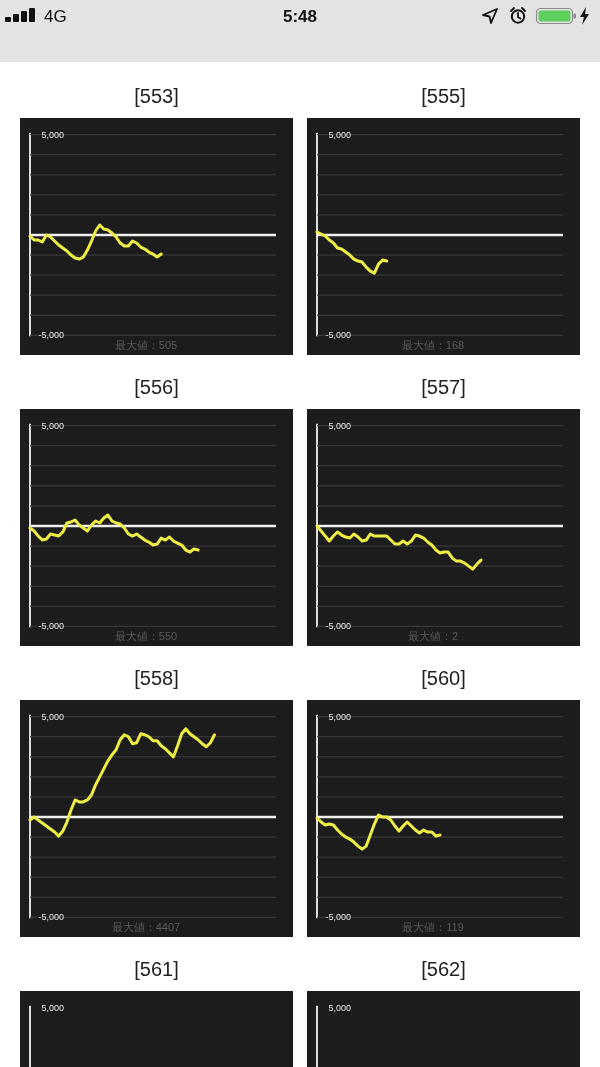 This screenshot has height=1067, width=600. I want to click on chart-title: [556], so click(156, 387).